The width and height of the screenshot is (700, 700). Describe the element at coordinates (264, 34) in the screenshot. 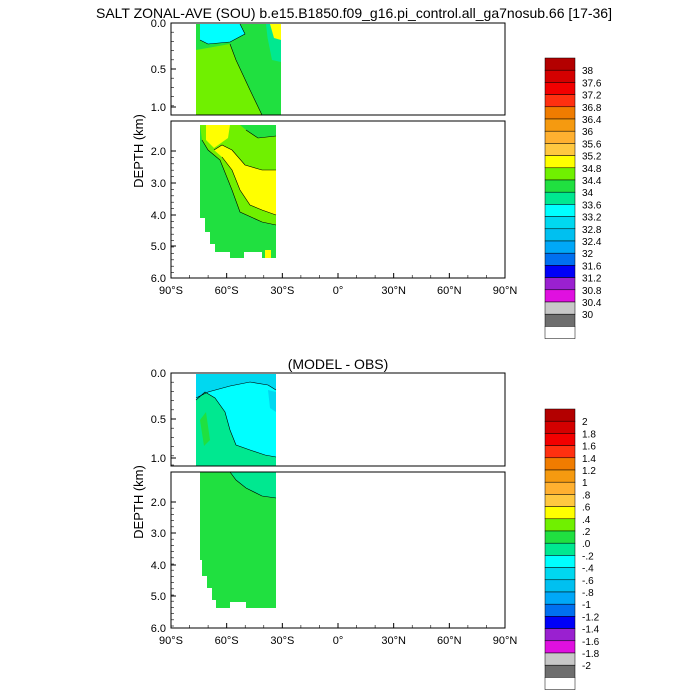

I see `top-field-upper-patch` at that location.